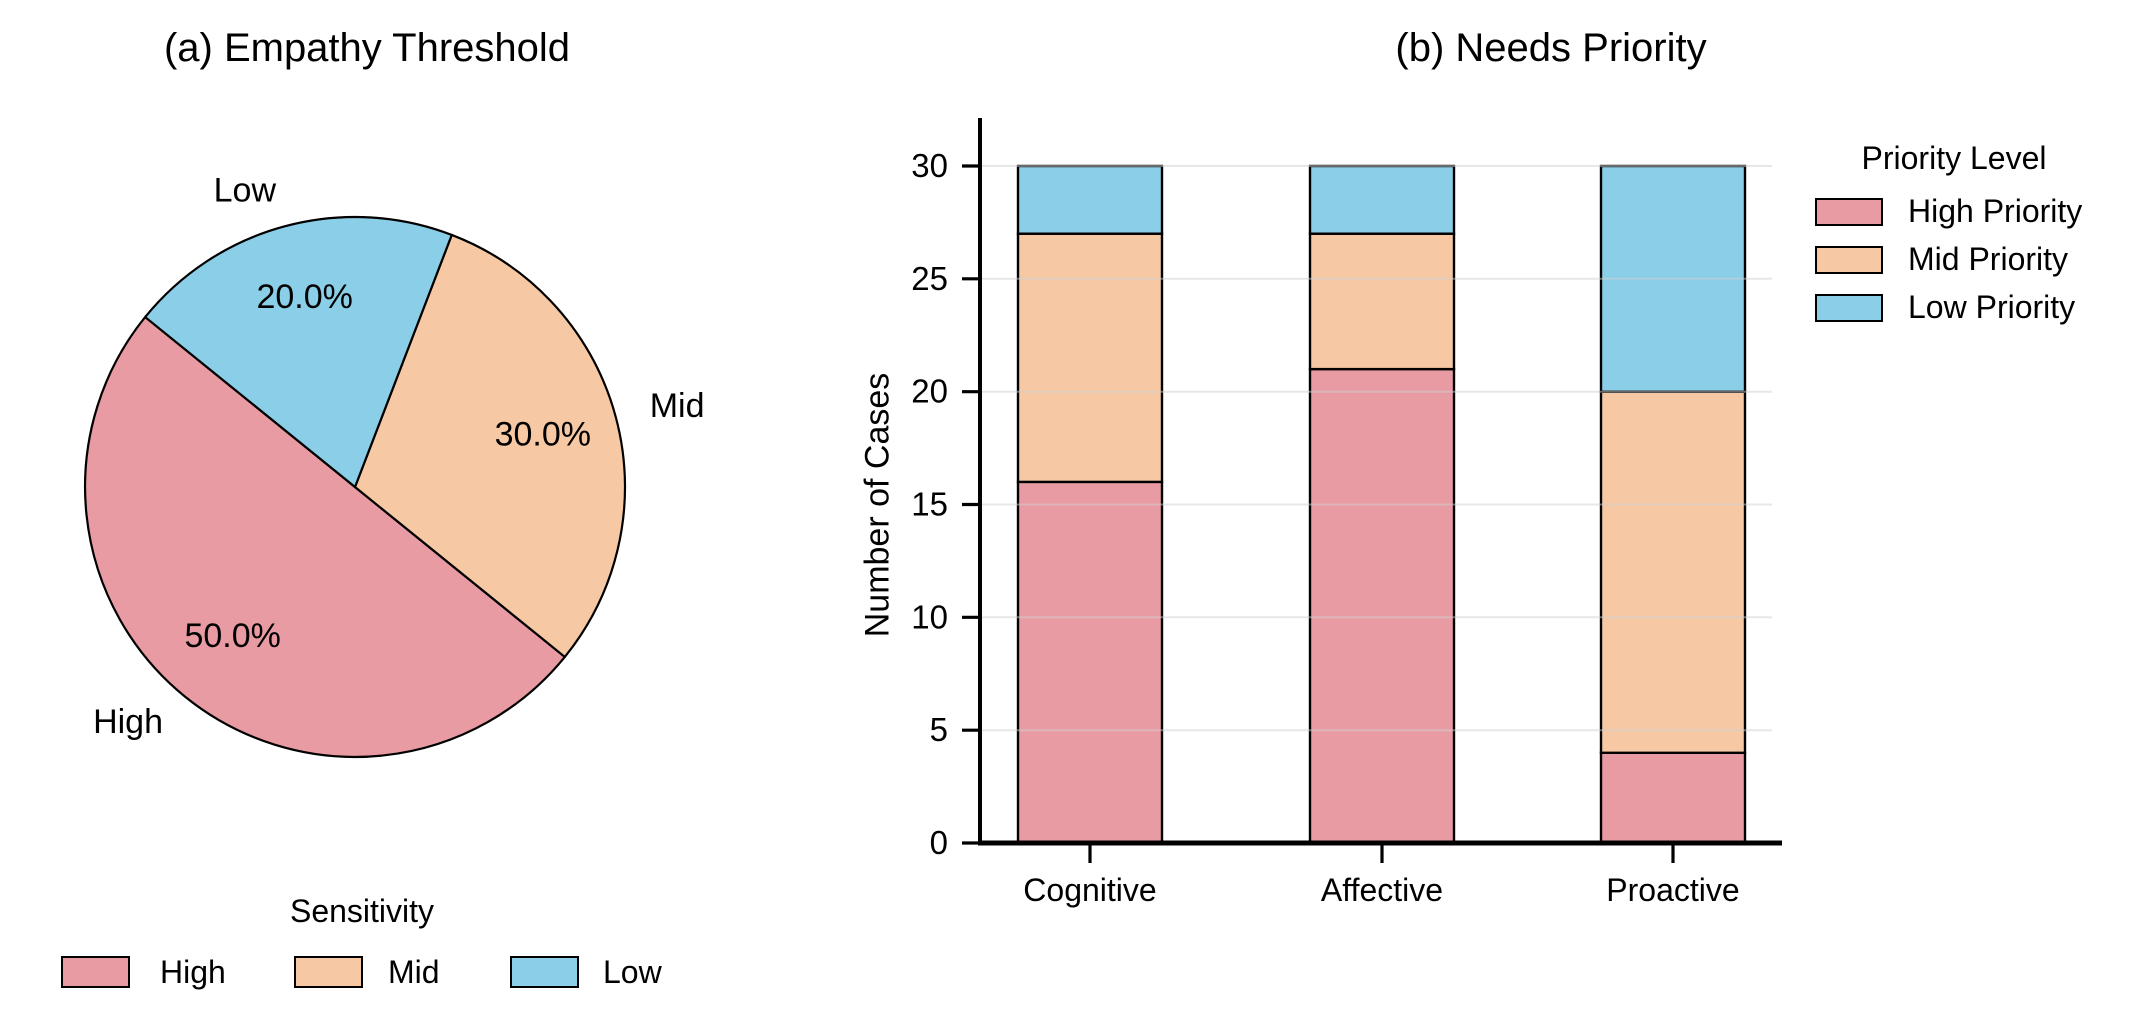  What do you see at coordinates (877, 505) in the screenshot?
I see `y-axis-label: Number of Cases` at bounding box center [877, 505].